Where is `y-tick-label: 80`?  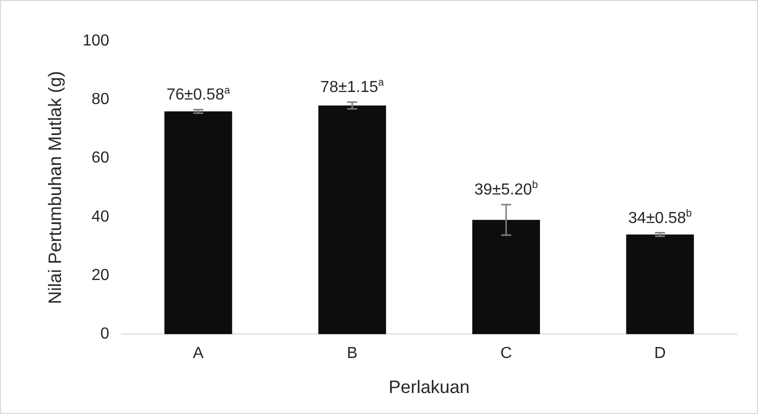
y-tick-label: 80 is located at coordinates (101, 99).